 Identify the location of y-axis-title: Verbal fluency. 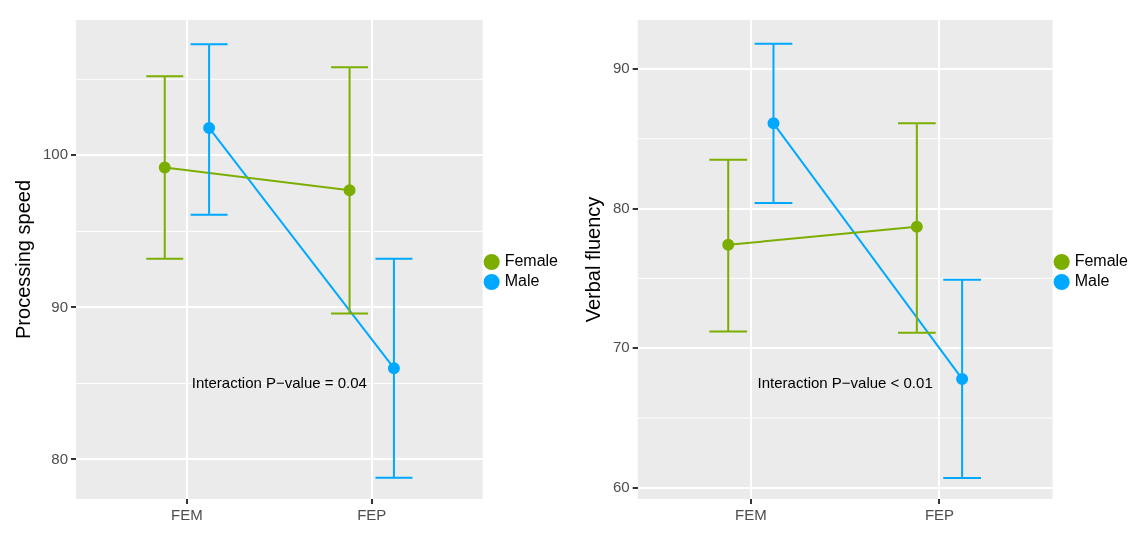
(592, 259).